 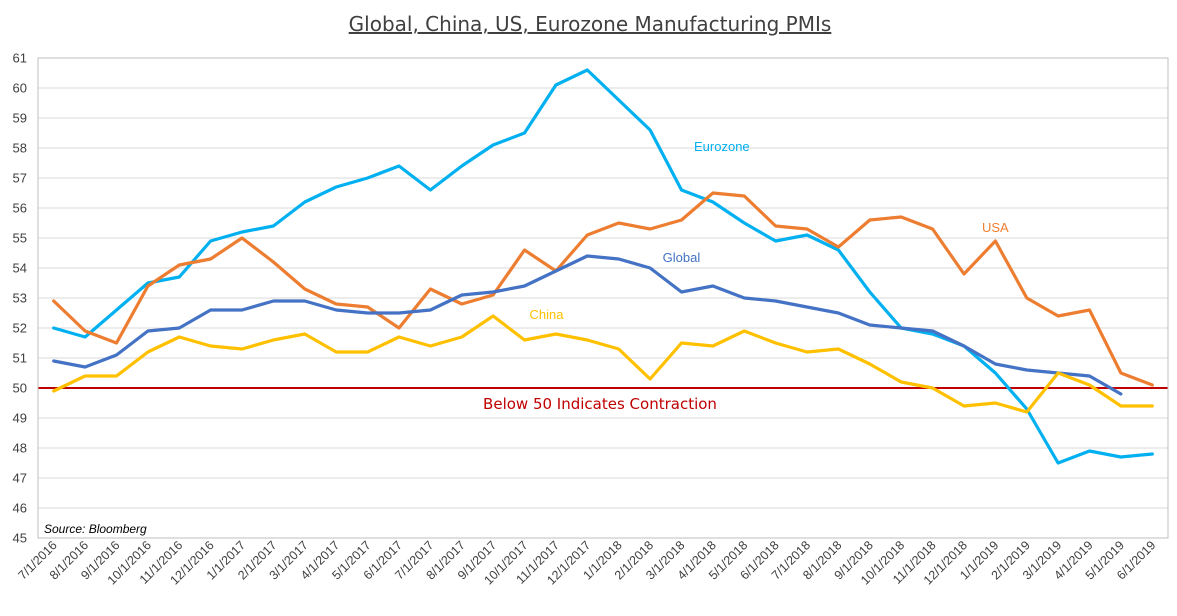 What do you see at coordinates (20, 508) in the screenshot?
I see `y-tick-label: 46` at bounding box center [20, 508].